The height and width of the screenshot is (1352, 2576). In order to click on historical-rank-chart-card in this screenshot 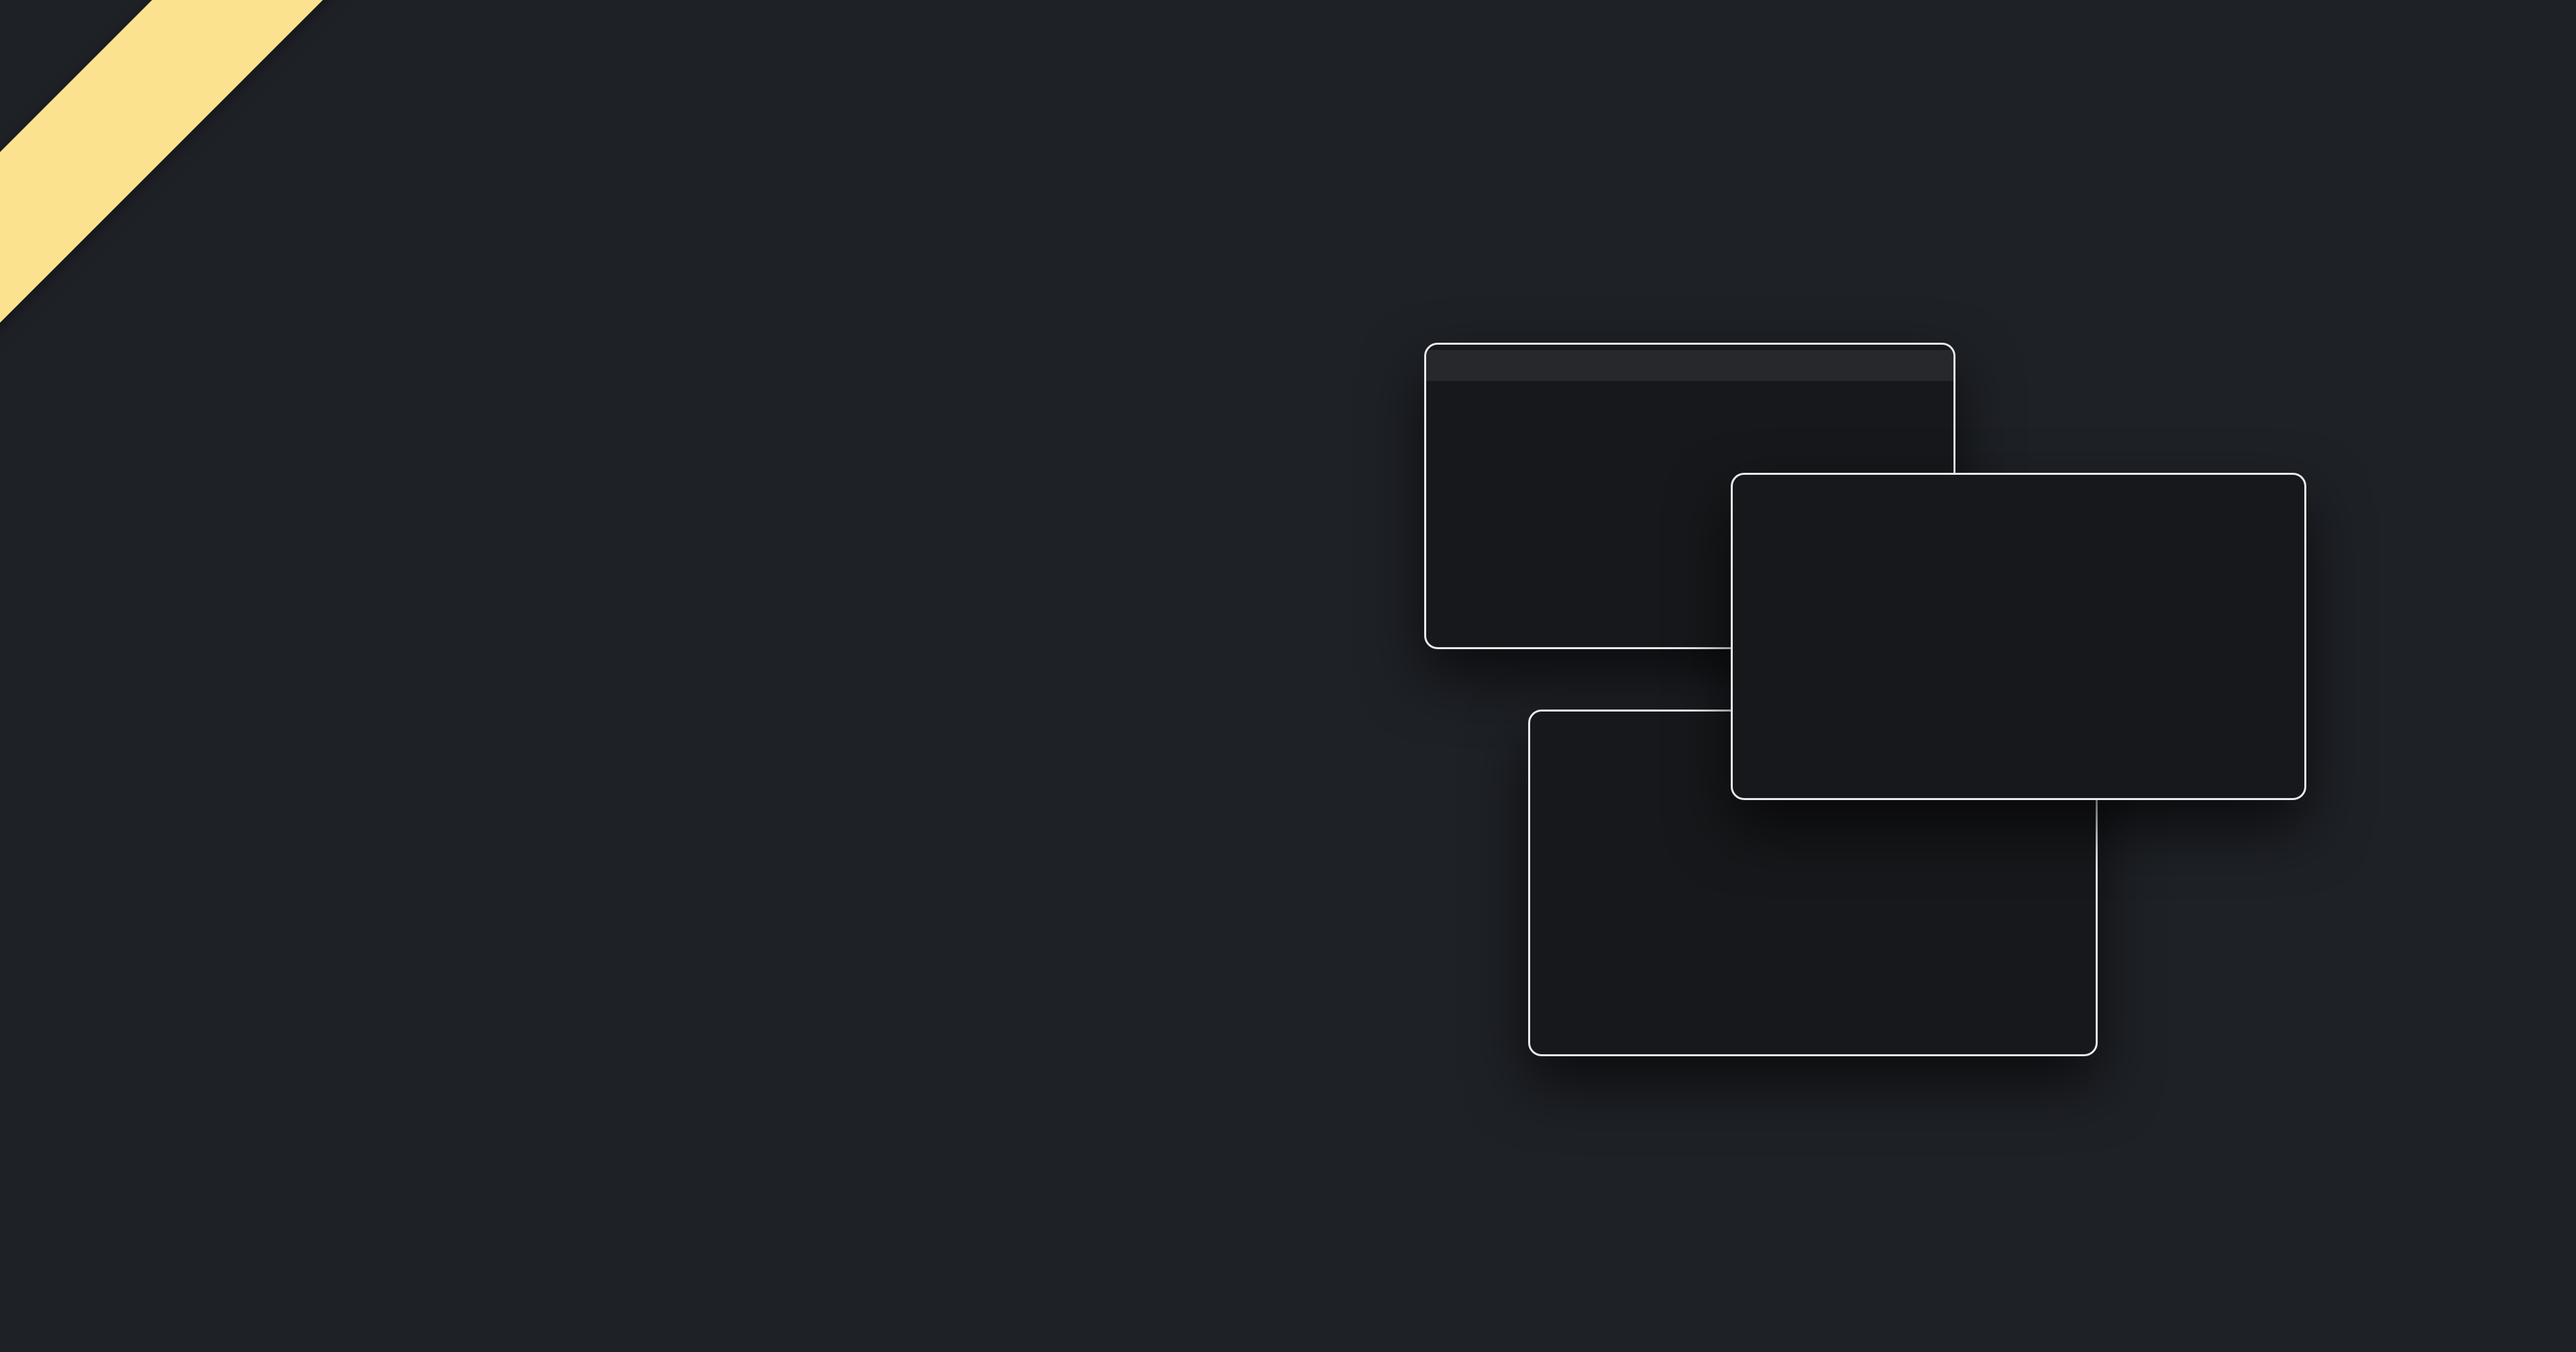, I will do `click(2018, 636)`.